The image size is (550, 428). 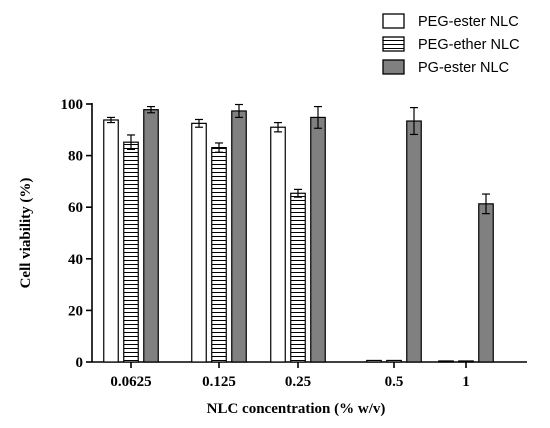 I want to click on y-tick-label: 100, so click(x=72, y=105).